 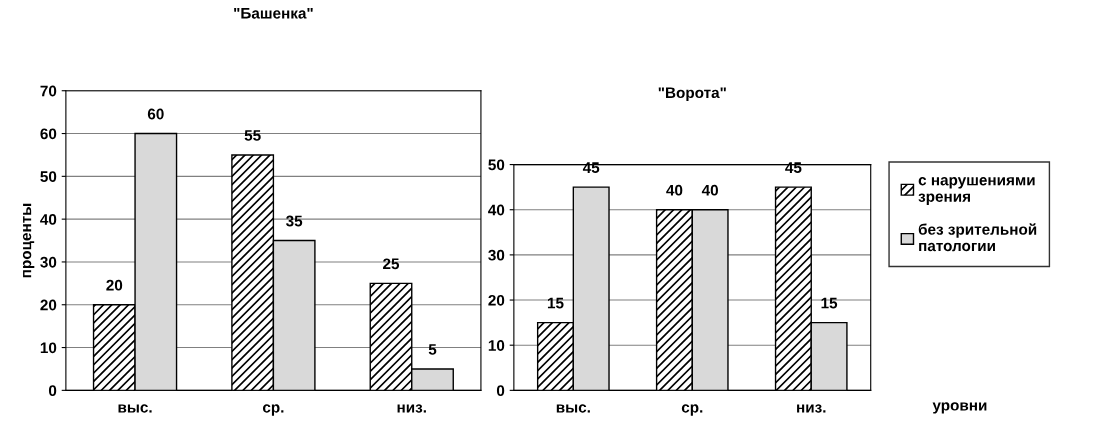 I want to click on legend-label: без зрительной патологии, so click(x=977, y=237).